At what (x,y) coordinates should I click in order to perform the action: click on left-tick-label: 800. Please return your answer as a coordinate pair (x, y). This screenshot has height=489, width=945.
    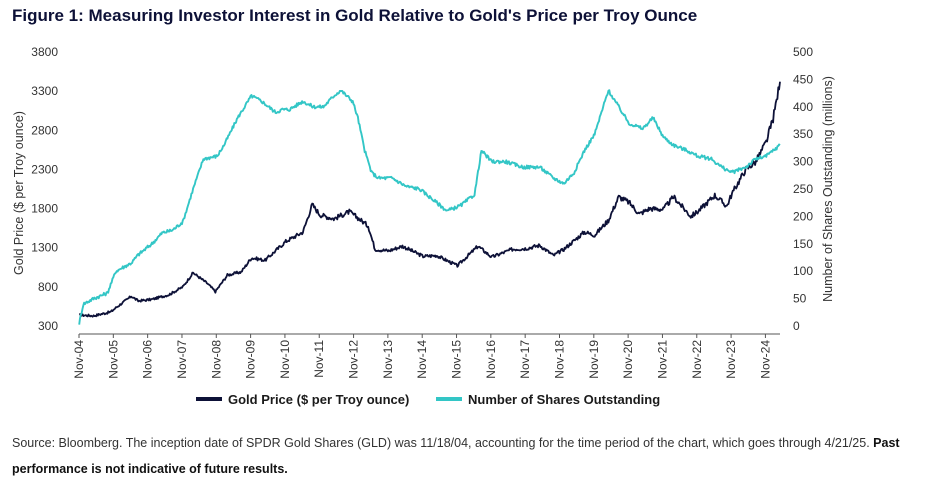
    Looking at the image, I should click on (48, 287).